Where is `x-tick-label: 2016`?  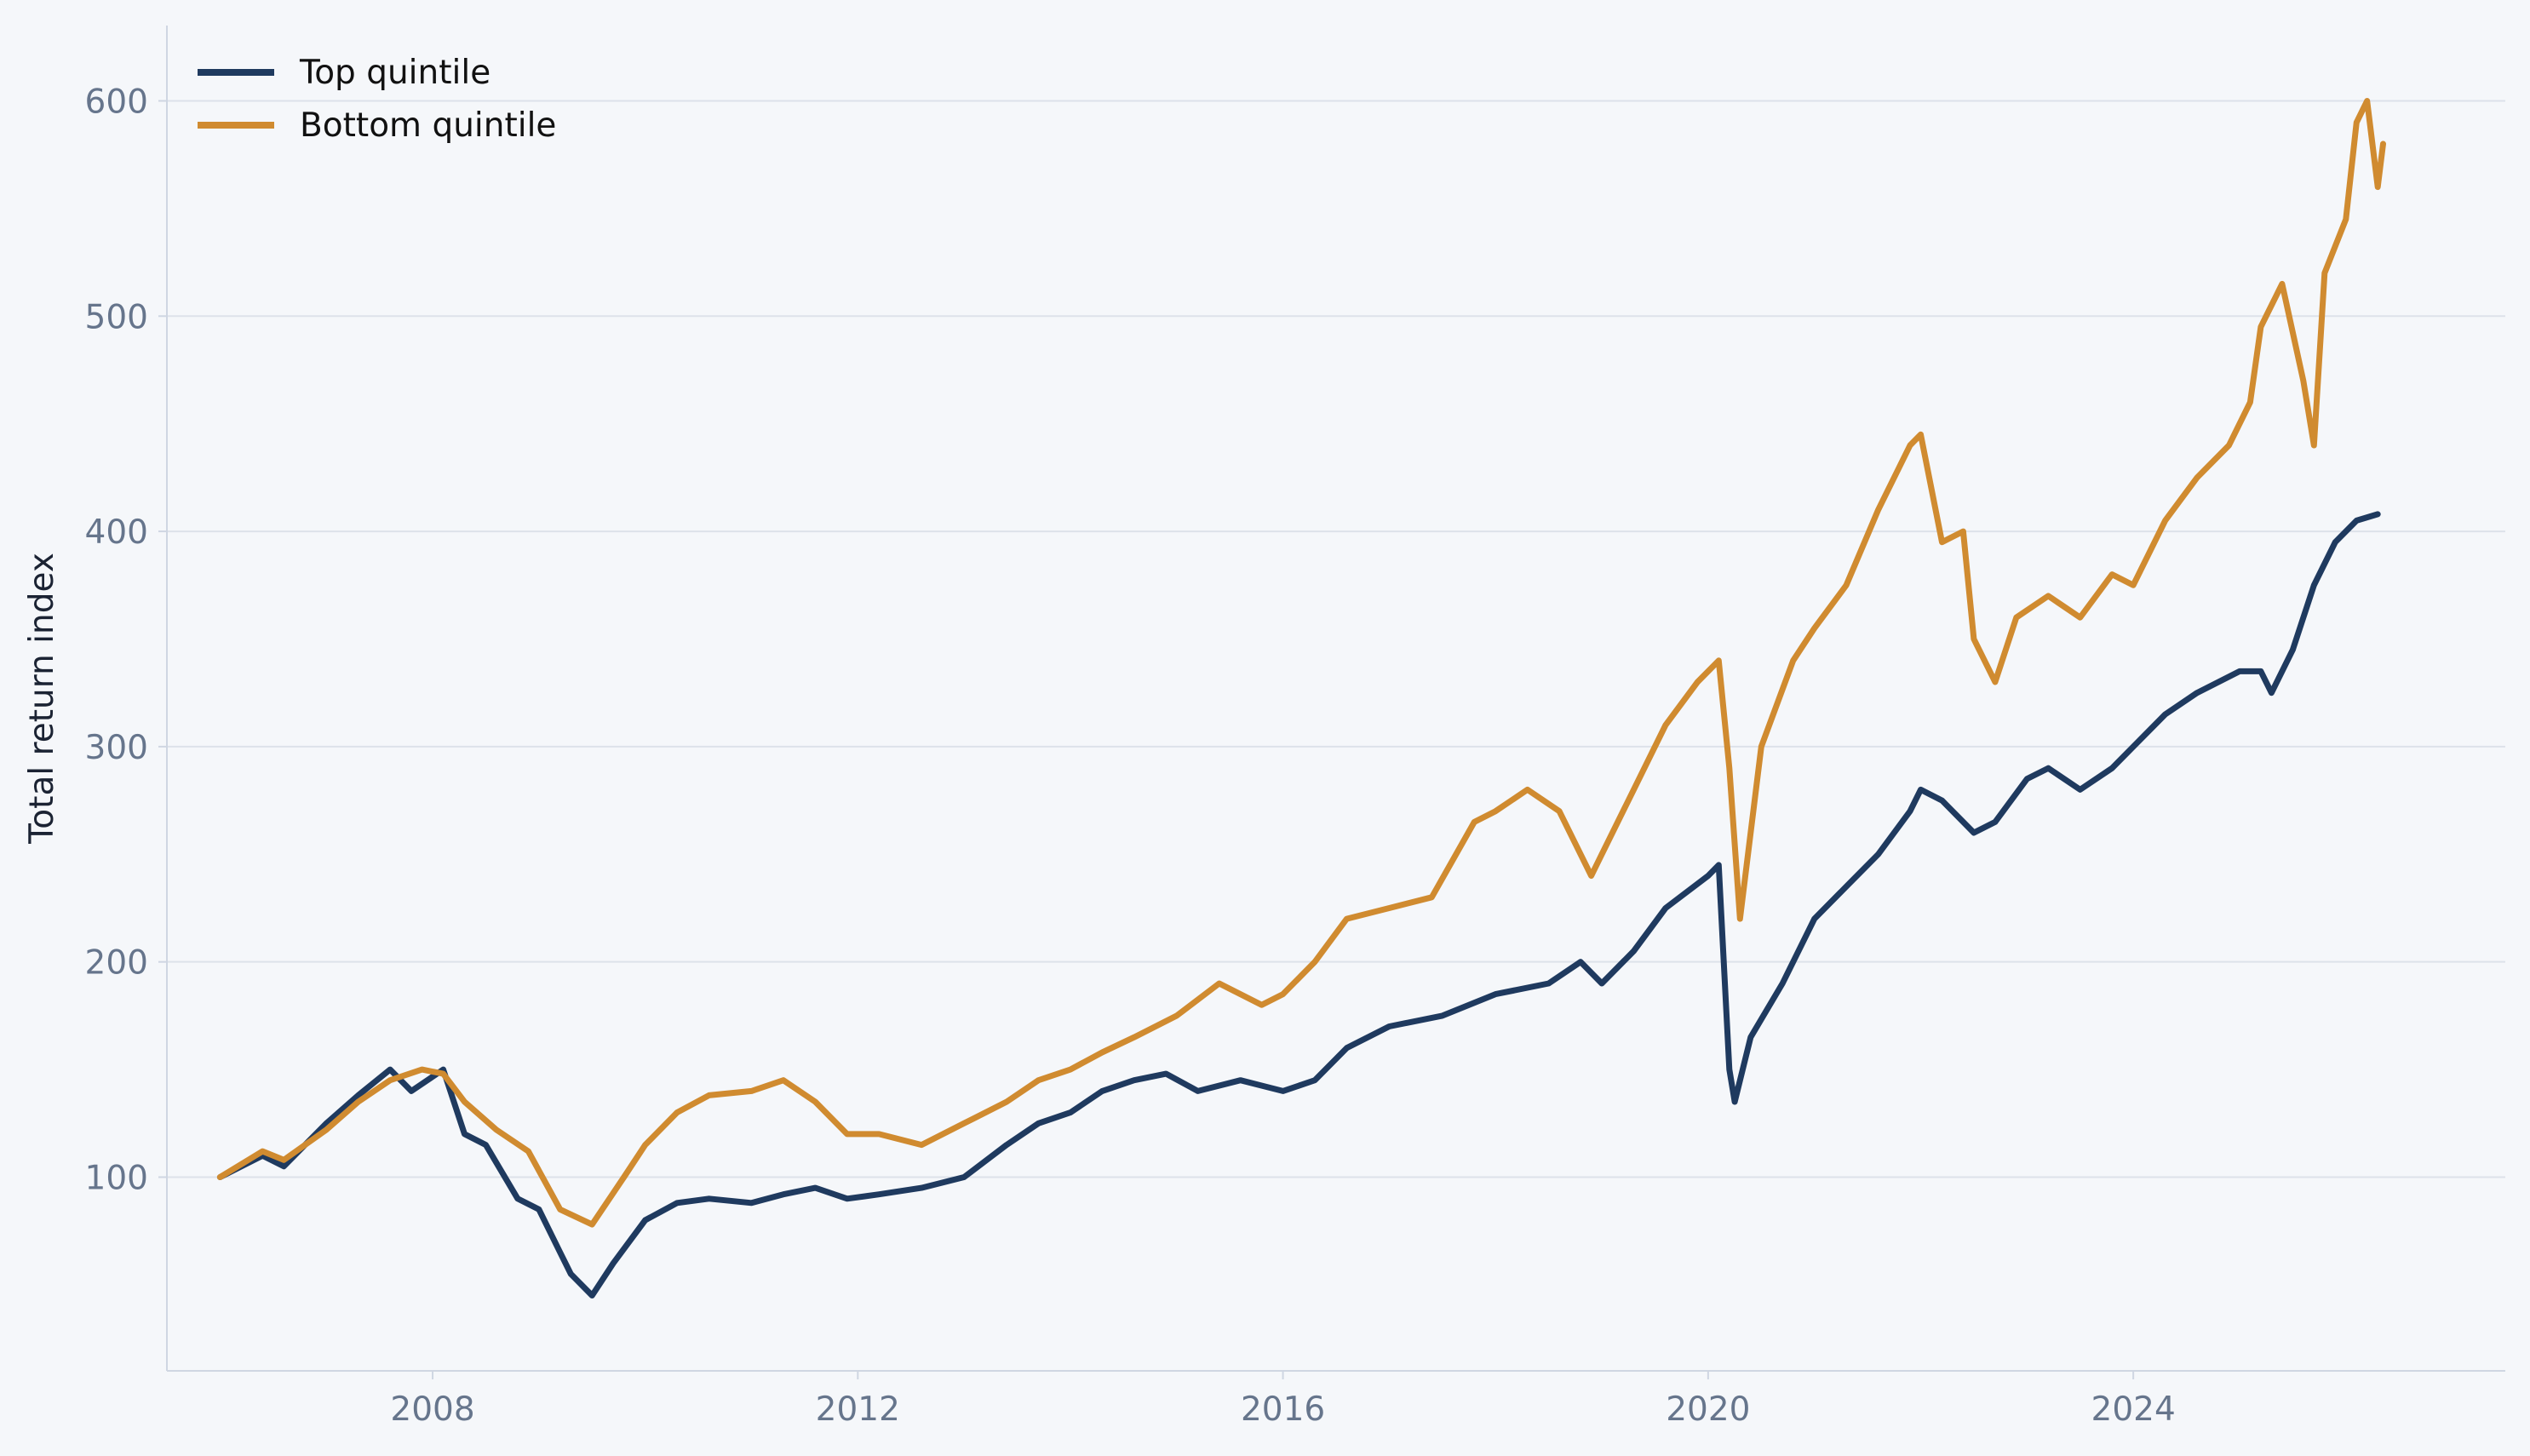 x-tick-label: 2016 is located at coordinates (1283, 1409).